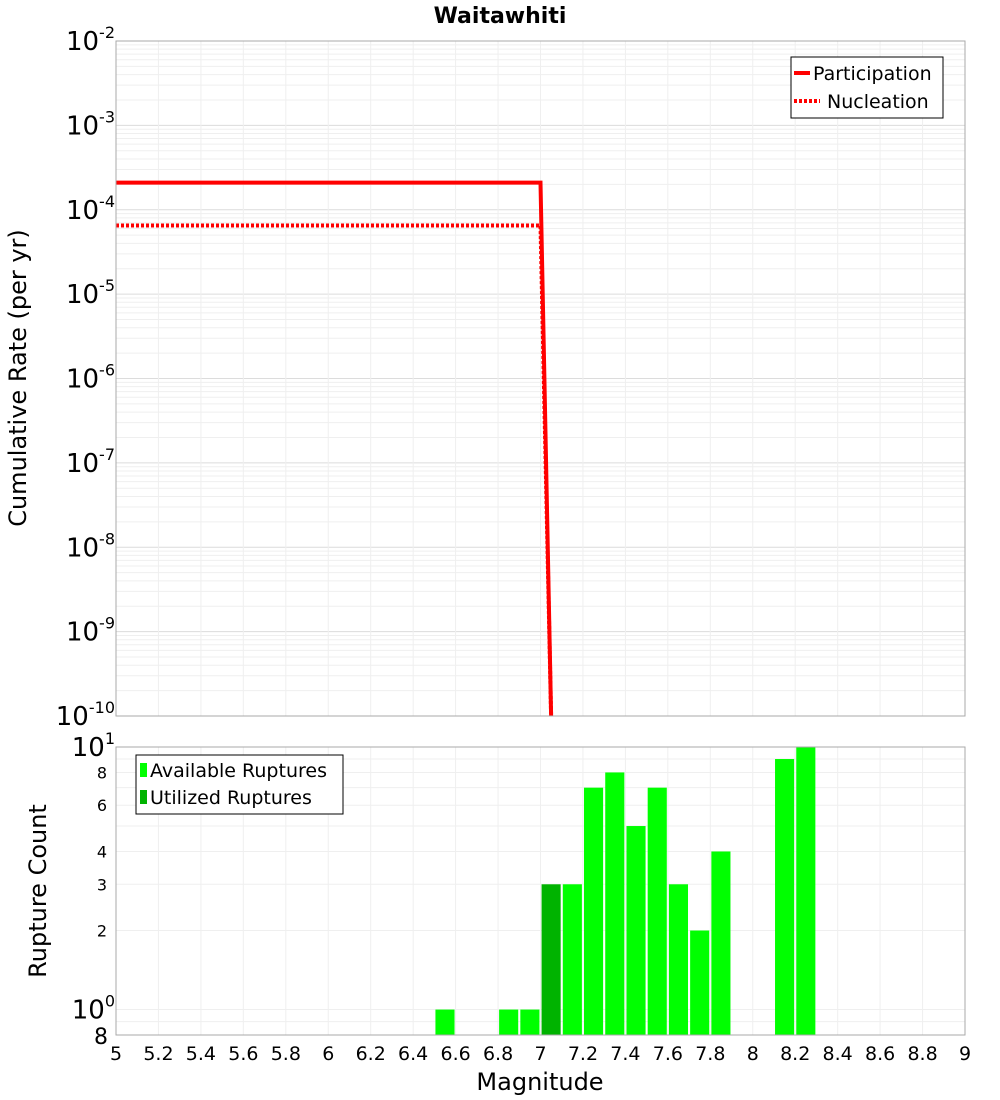 Image resolution: width=1000 pixels, height=1100 pixels. Describe the element at coordinates (90, 124) in the screenshot. I see `top-y-tick-label: 10⁻³` at that location.